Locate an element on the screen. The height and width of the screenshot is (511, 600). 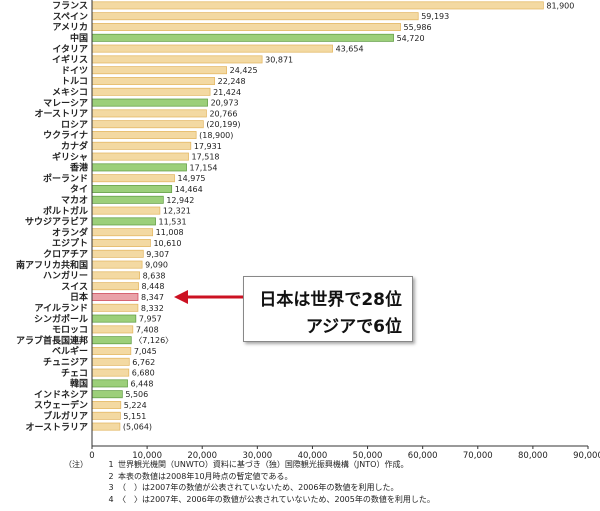
category-label: アラブ首長国連邦 is located at coordinates (52, 340).